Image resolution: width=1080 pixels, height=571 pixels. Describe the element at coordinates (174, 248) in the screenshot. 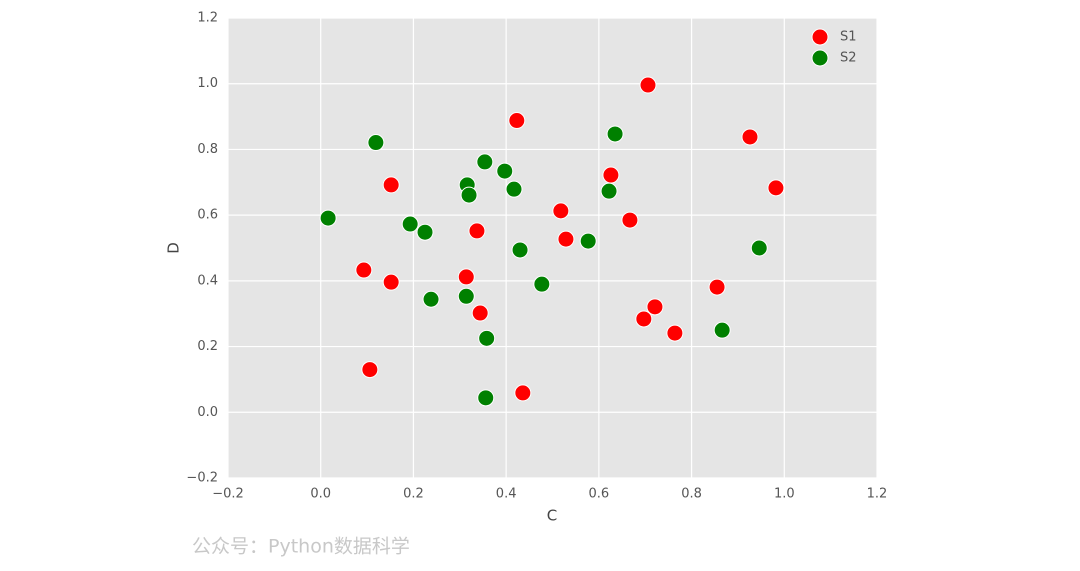

I see `y-axis-label: D` at that location.